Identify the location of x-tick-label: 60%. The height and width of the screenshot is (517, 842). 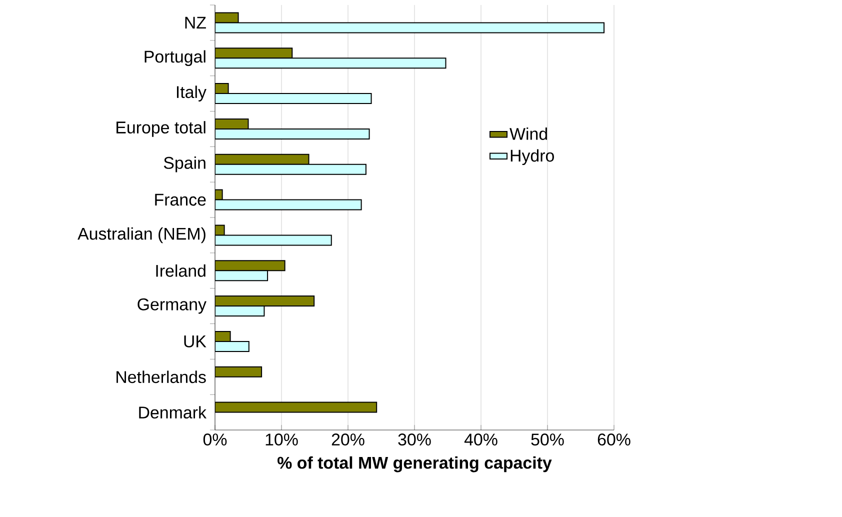
(614, 440).